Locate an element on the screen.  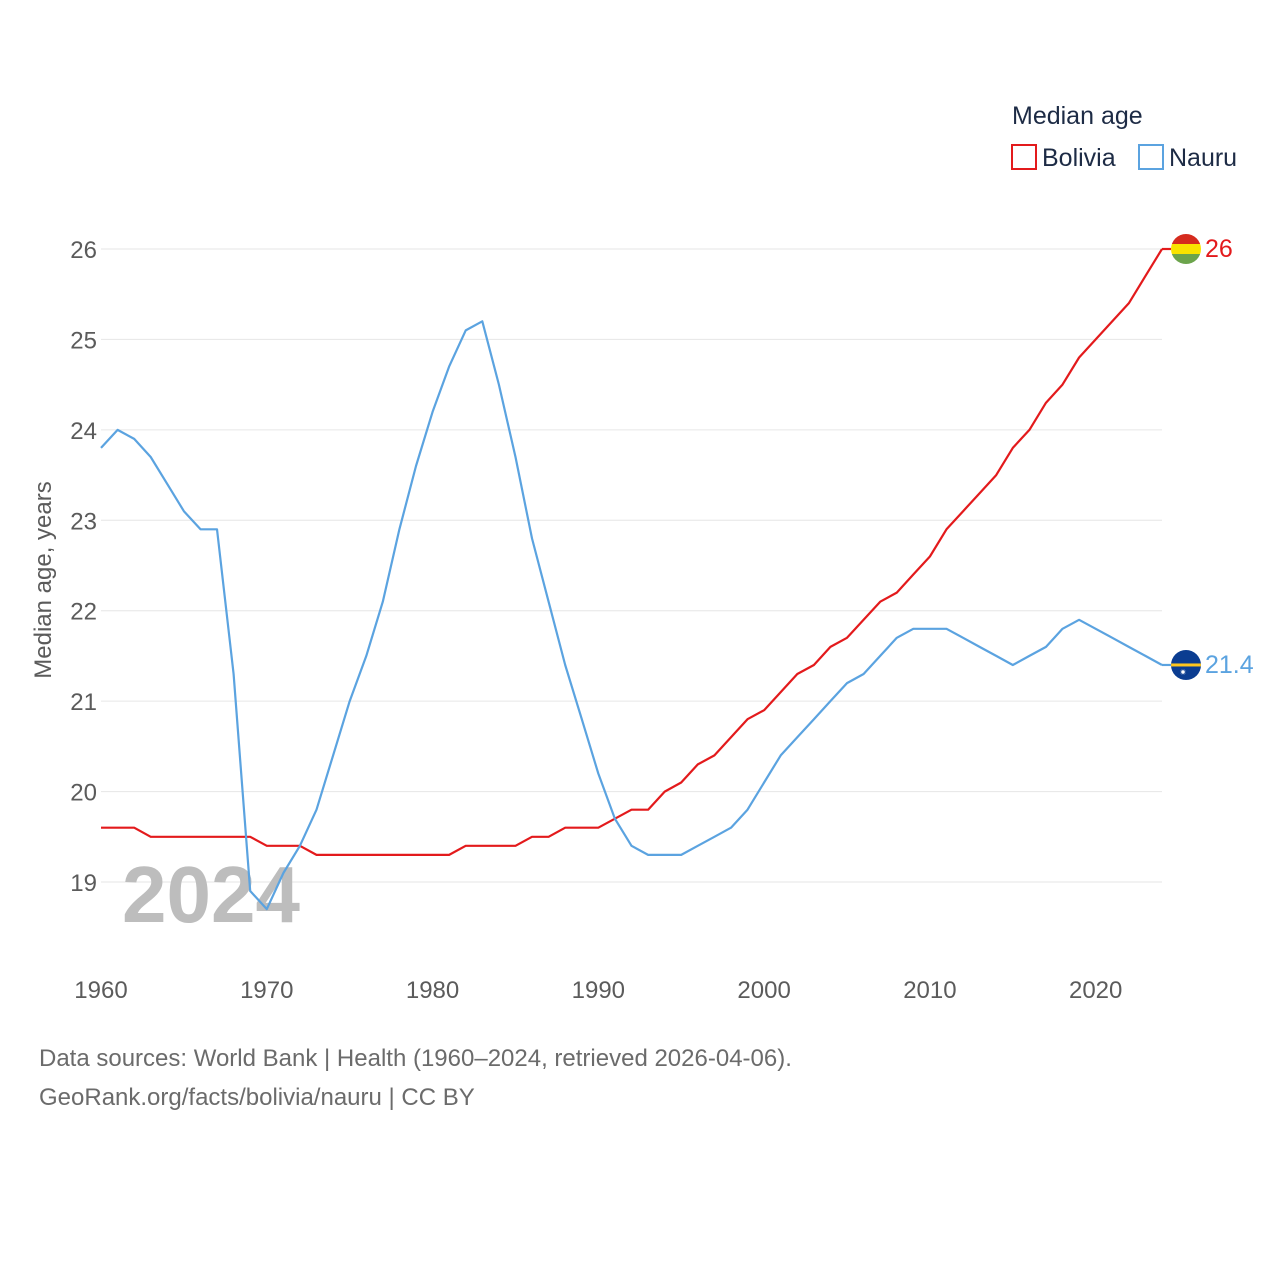
x-tick-label: 2010 is located at coordinates (929, 990).